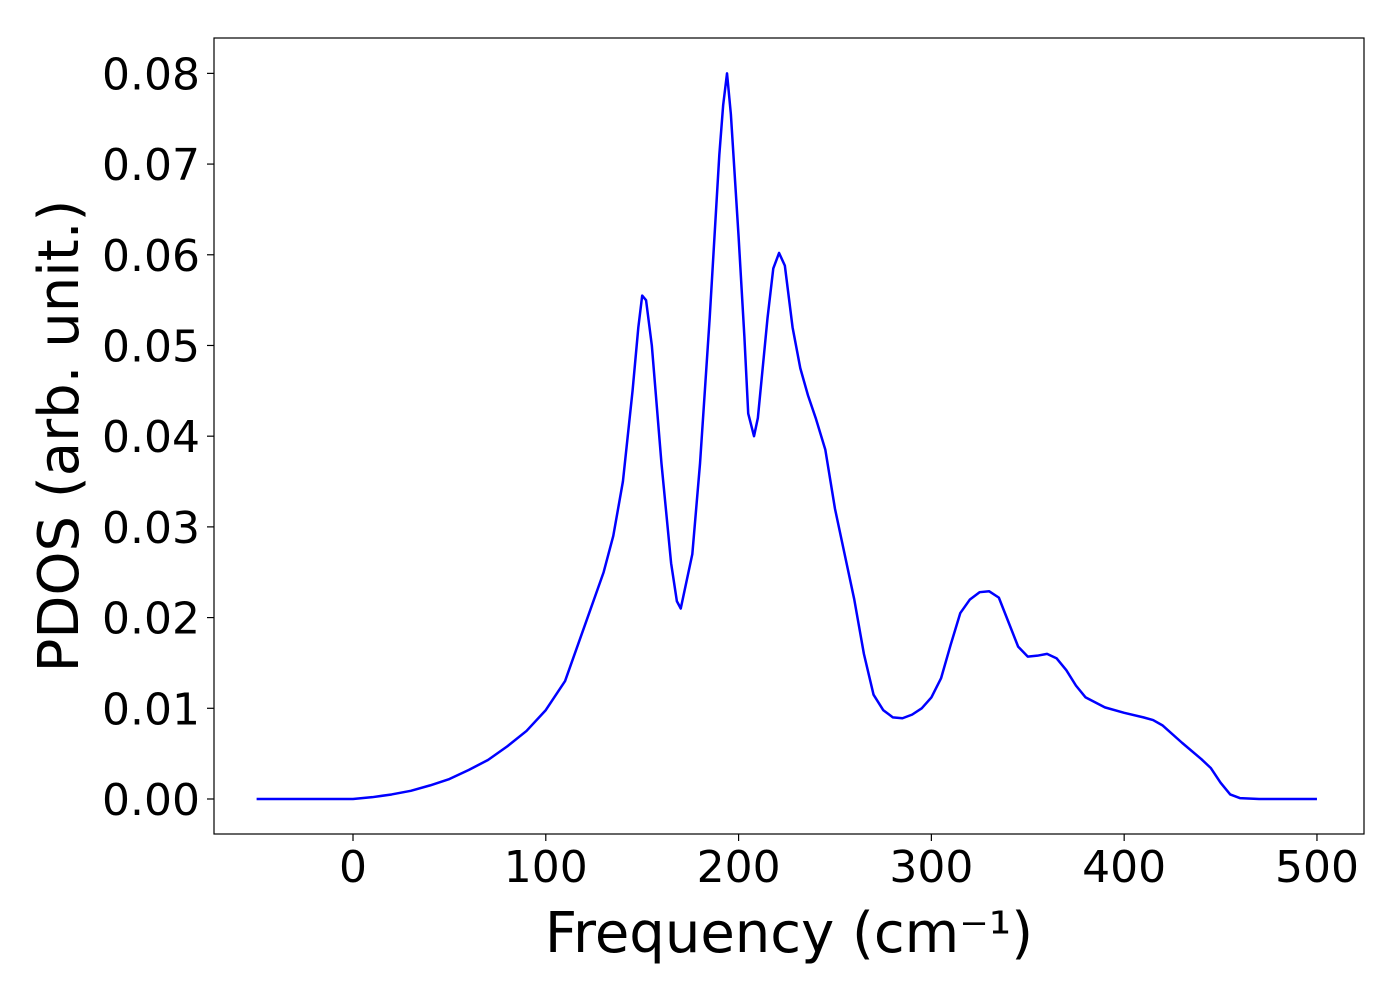 This screenshot has width=1400, height=1004. What do you see at coordinates (1317, 867) in the screenshot?
I see `x-tick-label: 500` at bounding box center [1317, 867].